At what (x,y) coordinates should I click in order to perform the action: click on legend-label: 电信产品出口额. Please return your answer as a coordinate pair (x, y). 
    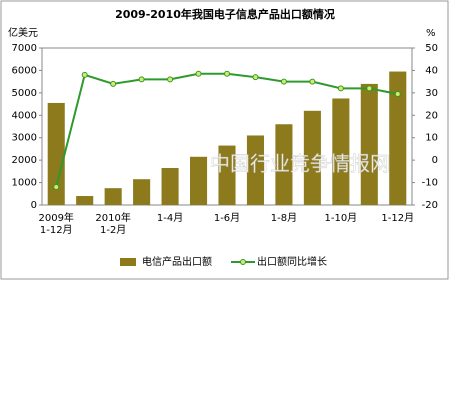
    Looking at the image, I should click on (177, 261).